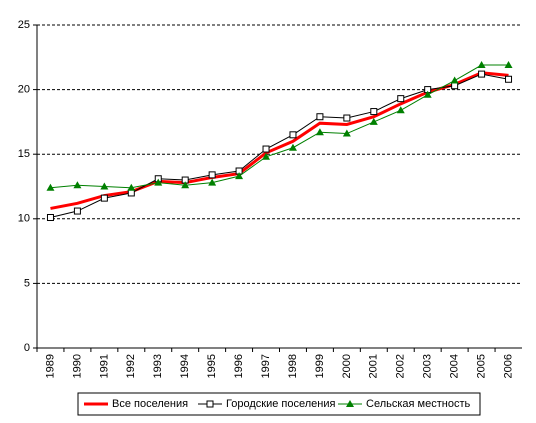 This screenshot has height=423, width=536. Describe the element at coordinates (239, 366) in the screenshot. I see `x-tick-label: 1996` at that location.